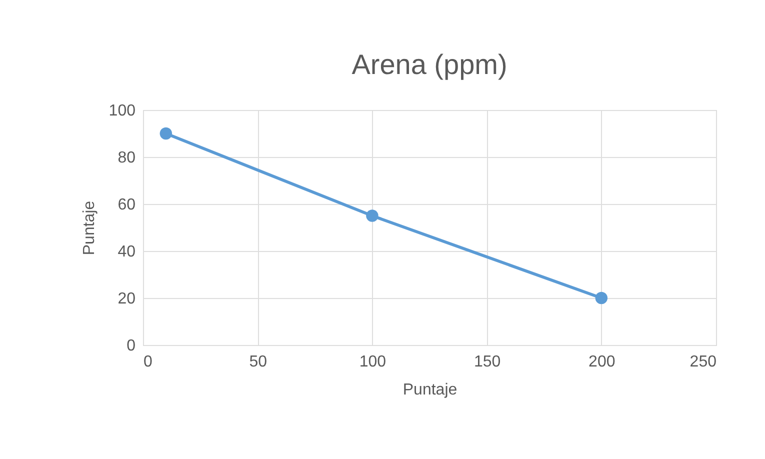  What do you see at coordinates (487, 362) in the screenshot?
I see `x-tick-label: 150` at bounding box center [487, 362].